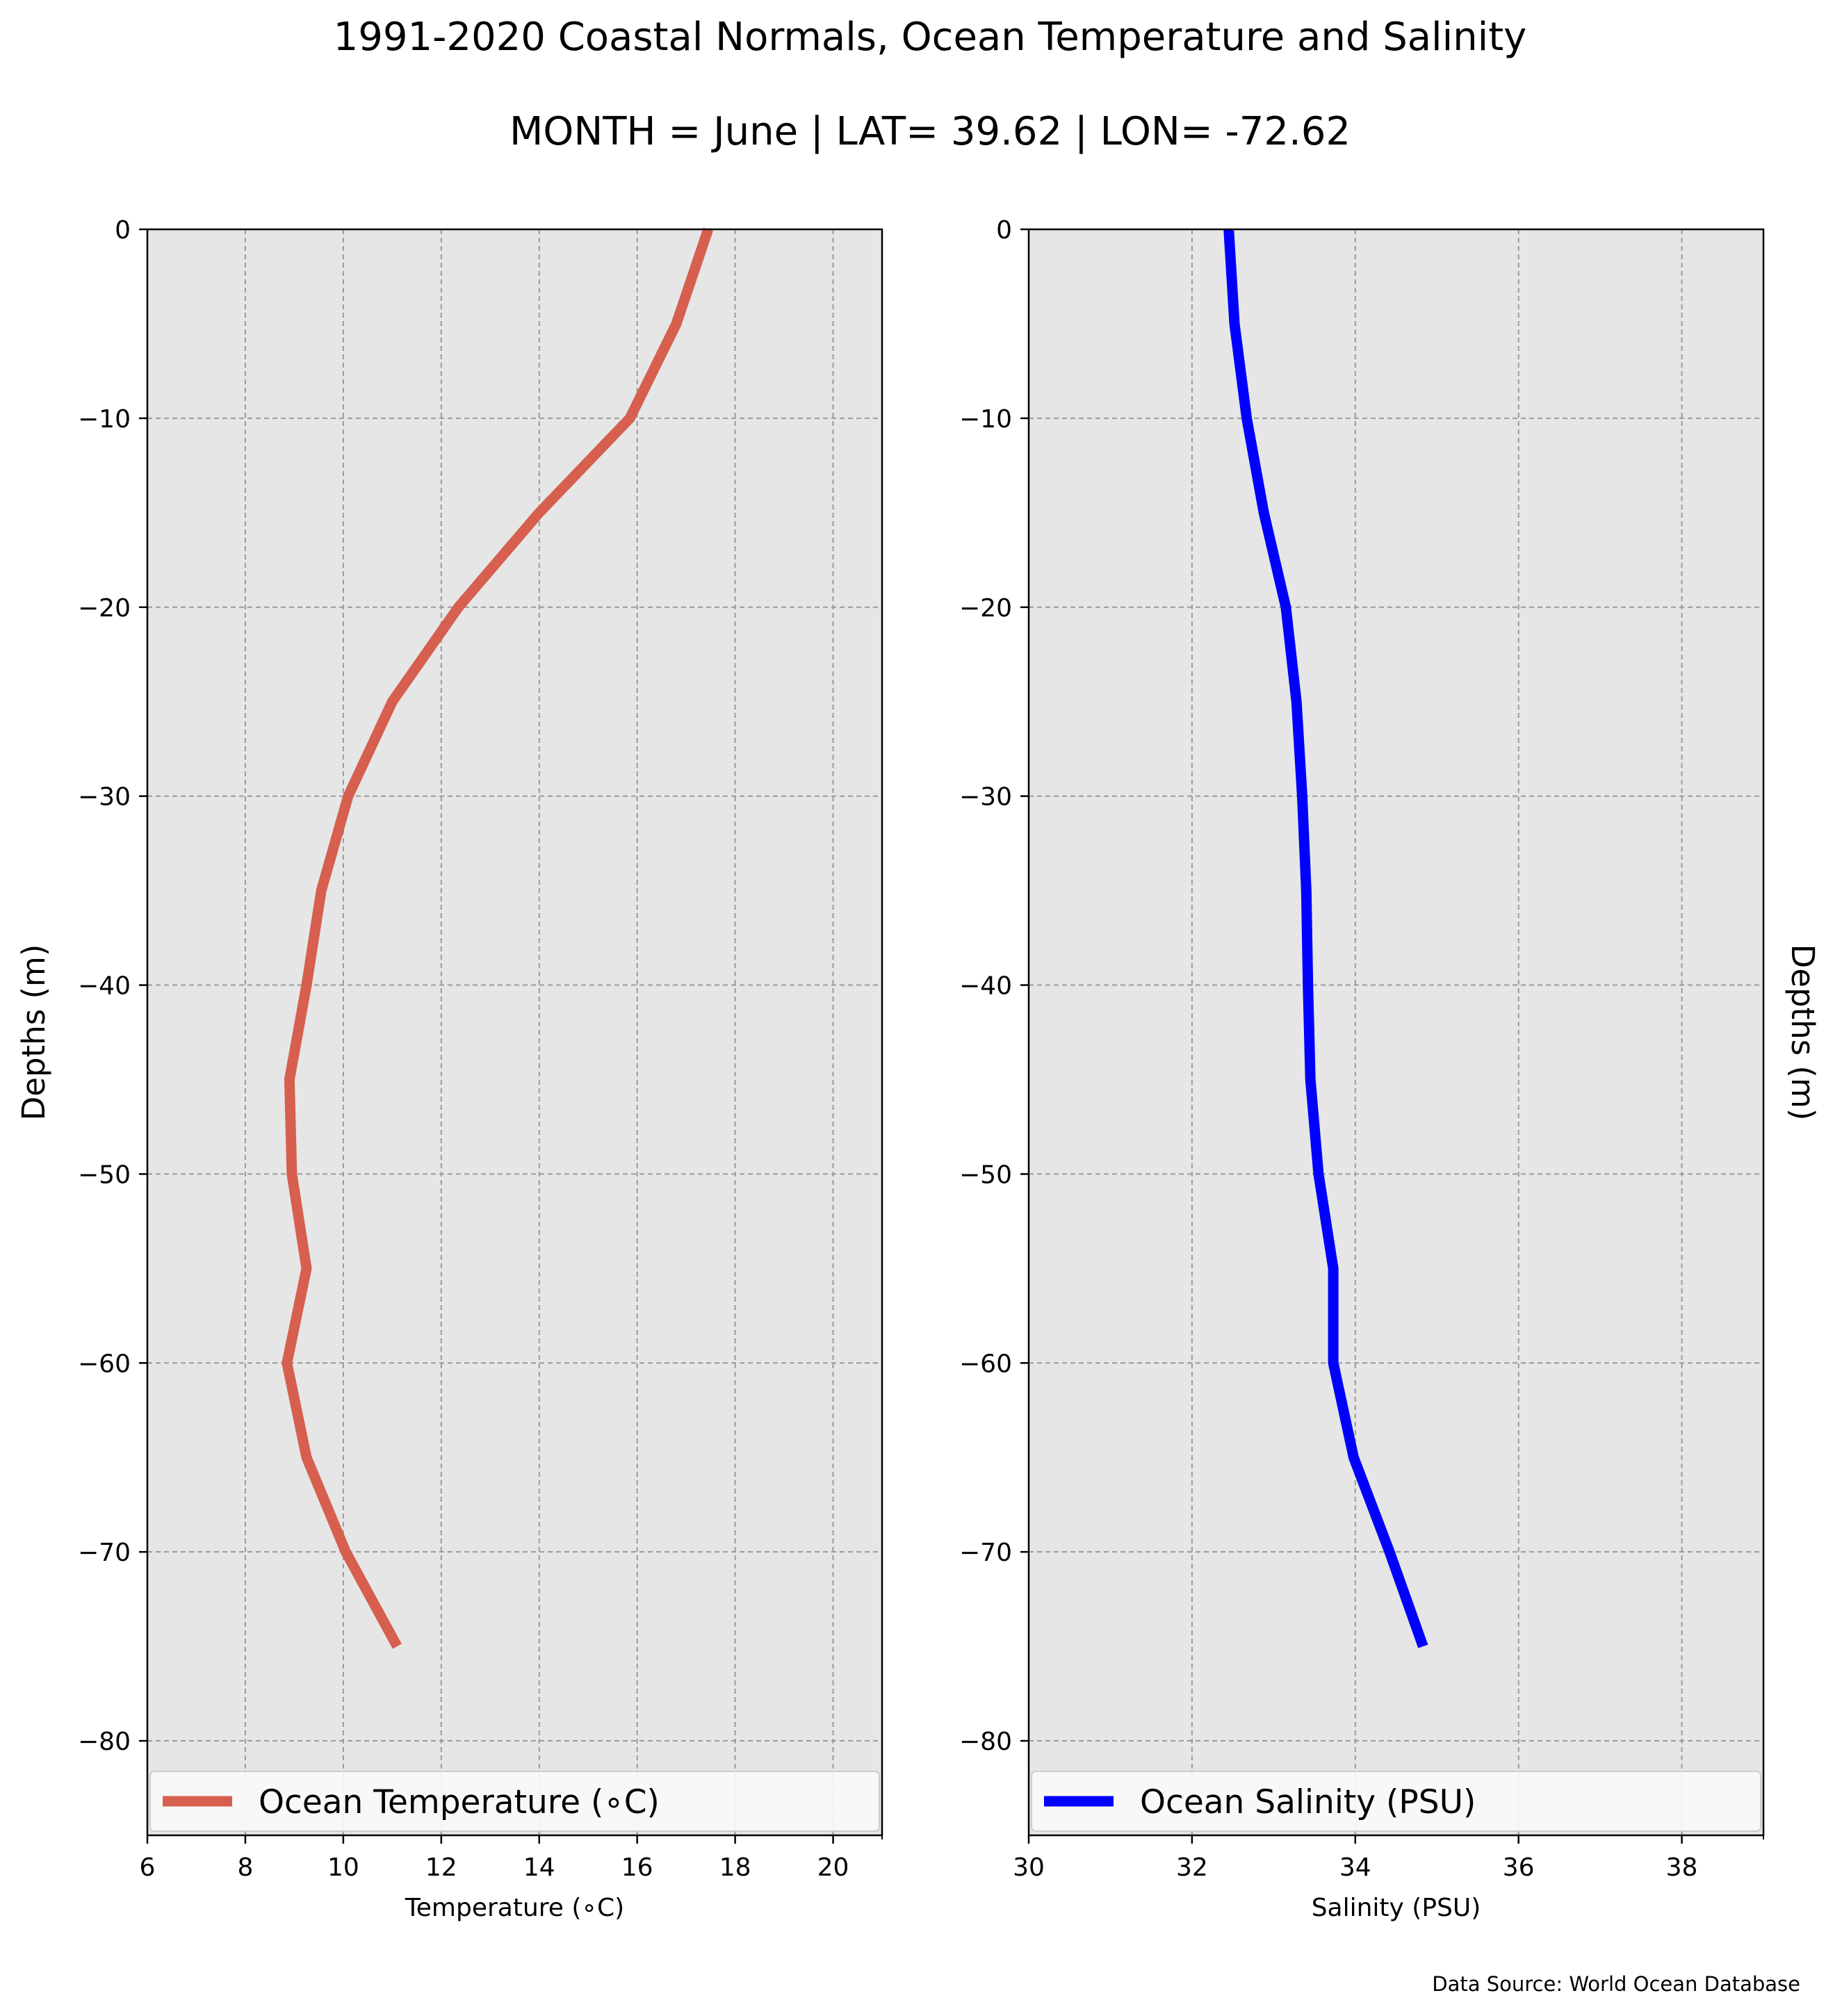  What do you see at coordinates (104, 420) in the screenshot?
I see `temperature-y-tick-label: −10` at bounding box center [104, 420].